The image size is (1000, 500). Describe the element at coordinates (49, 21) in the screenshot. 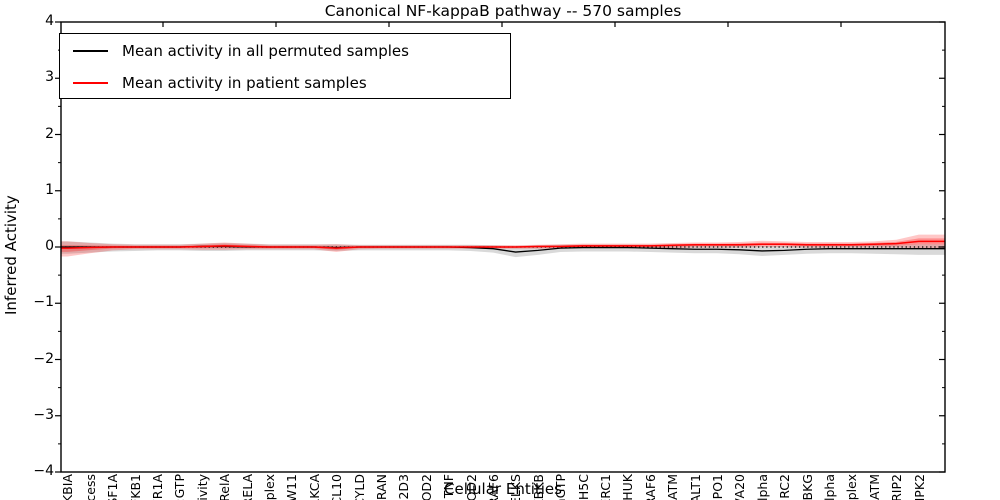

I see `y-tick-label: 4` at that location.